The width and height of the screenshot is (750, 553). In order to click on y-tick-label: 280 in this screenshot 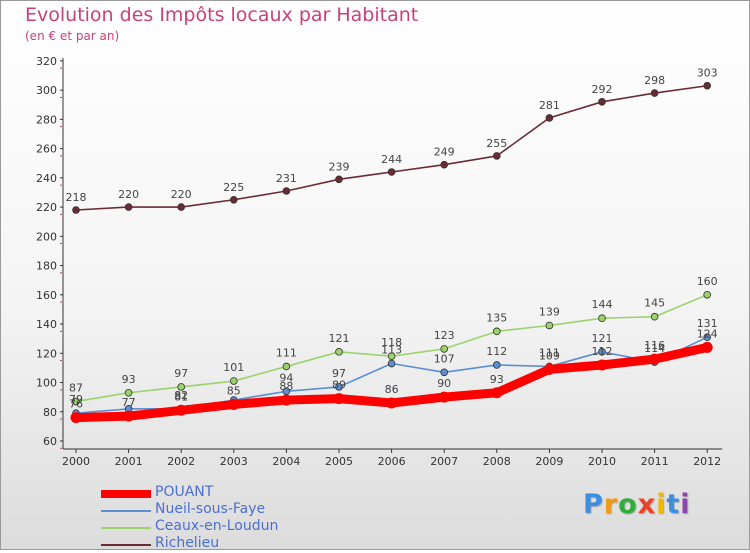, I will do `click(46, 119)`.